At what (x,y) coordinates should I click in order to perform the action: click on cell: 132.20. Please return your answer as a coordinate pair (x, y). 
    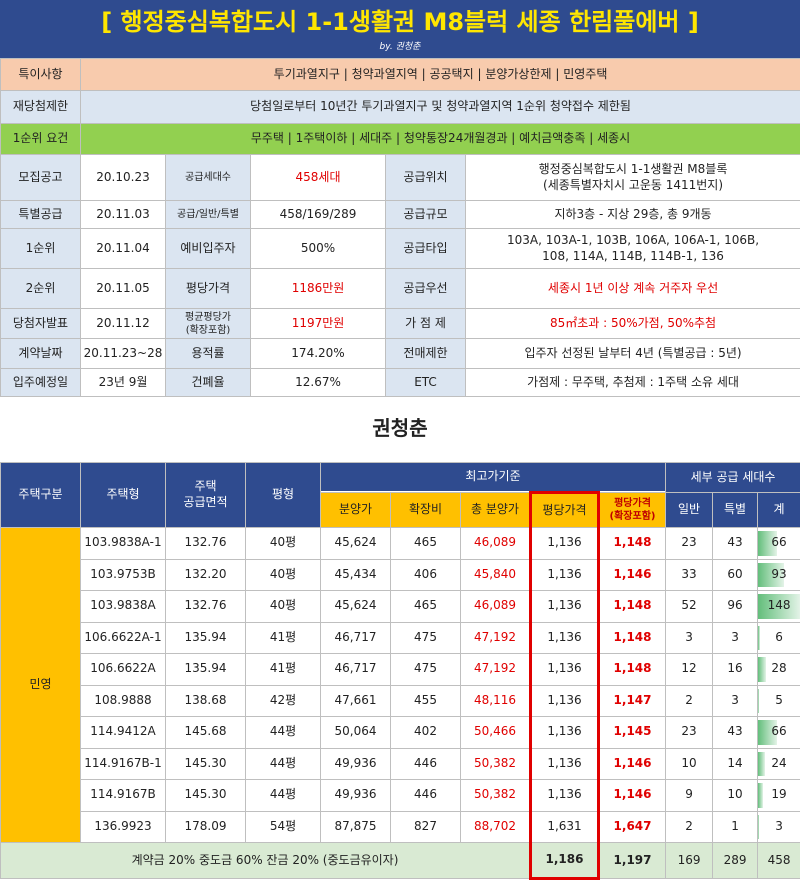
    Looking at the image, I should click on (205, 574).